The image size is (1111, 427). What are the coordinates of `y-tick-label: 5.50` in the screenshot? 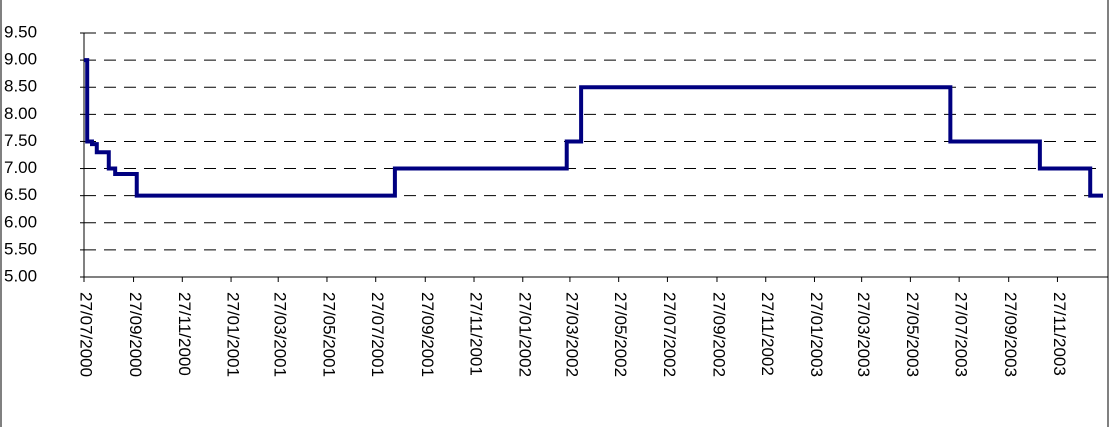 It's located at (20, 248).